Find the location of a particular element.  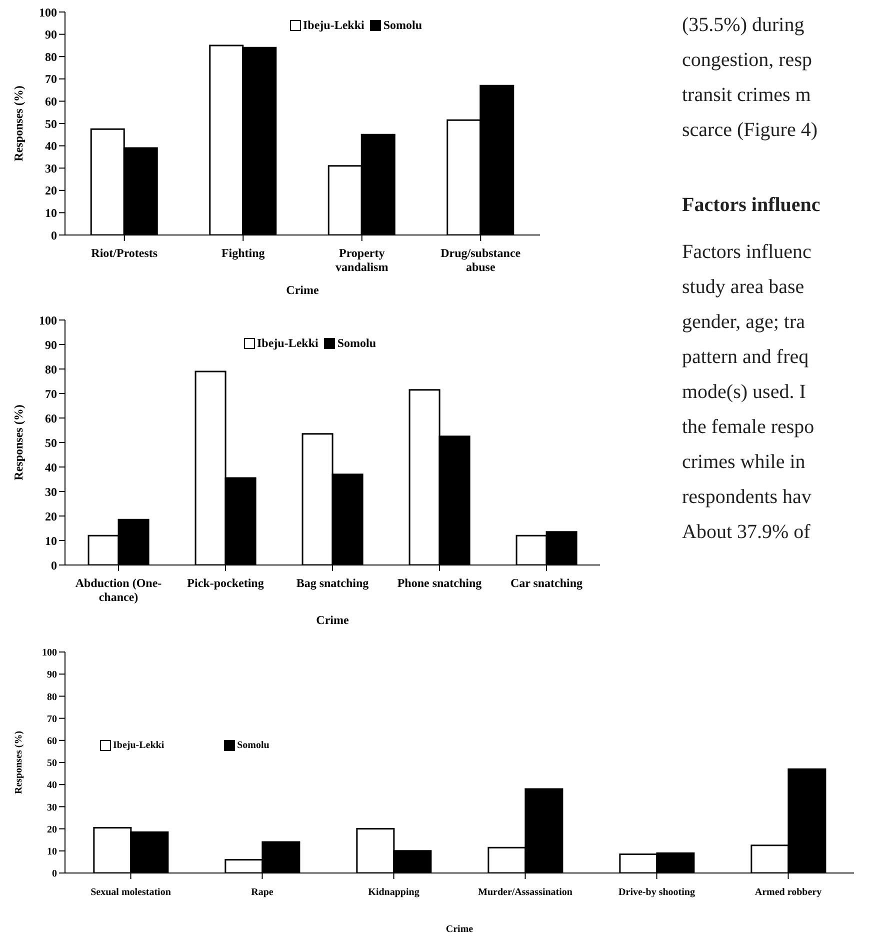

x-tick-label: Fighting is located at coordinates (243, 253).